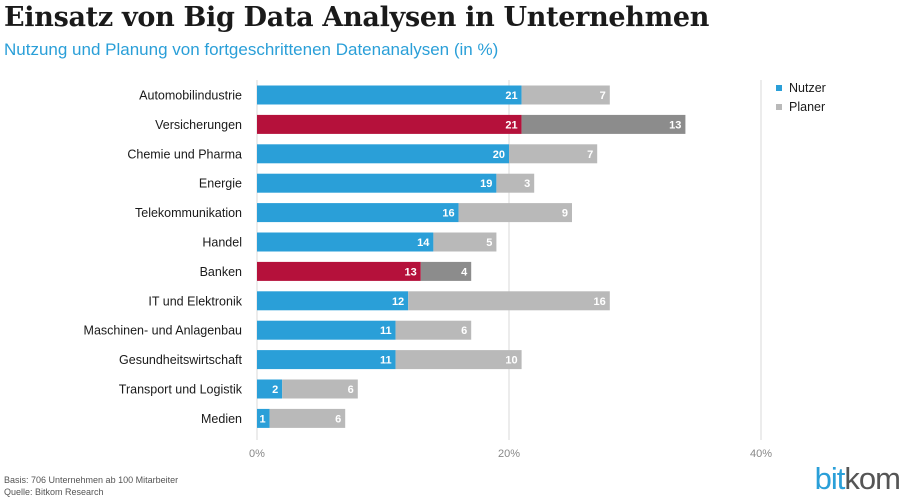  What do you see at coordinates (184, 154) in the screenshot?
I see `category-label: Chemie und Pharma` at bounding box center [184, 154].